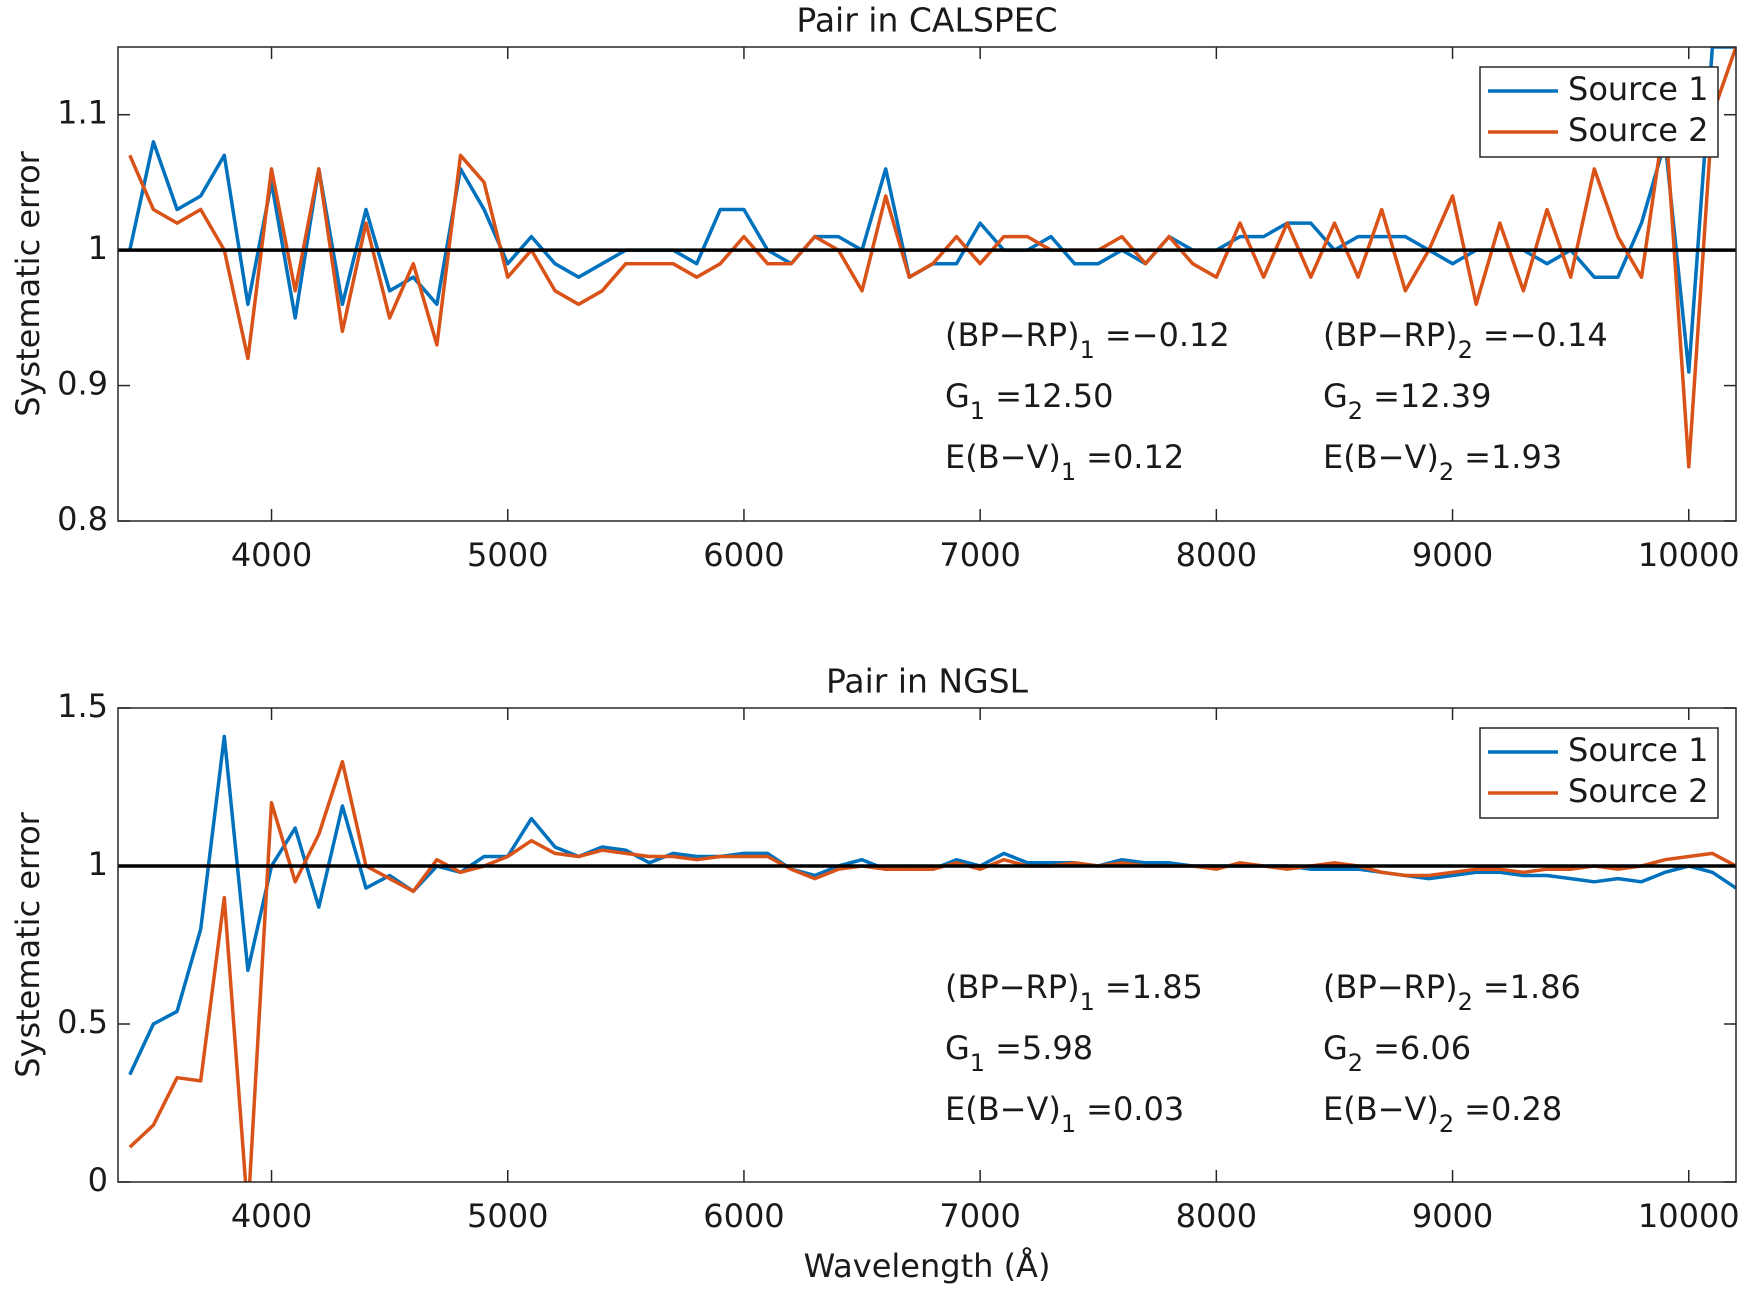 This screenshot has width=1743, height=1291. I want to click on annotation: G2 =6.06, so click(1397, 1053).